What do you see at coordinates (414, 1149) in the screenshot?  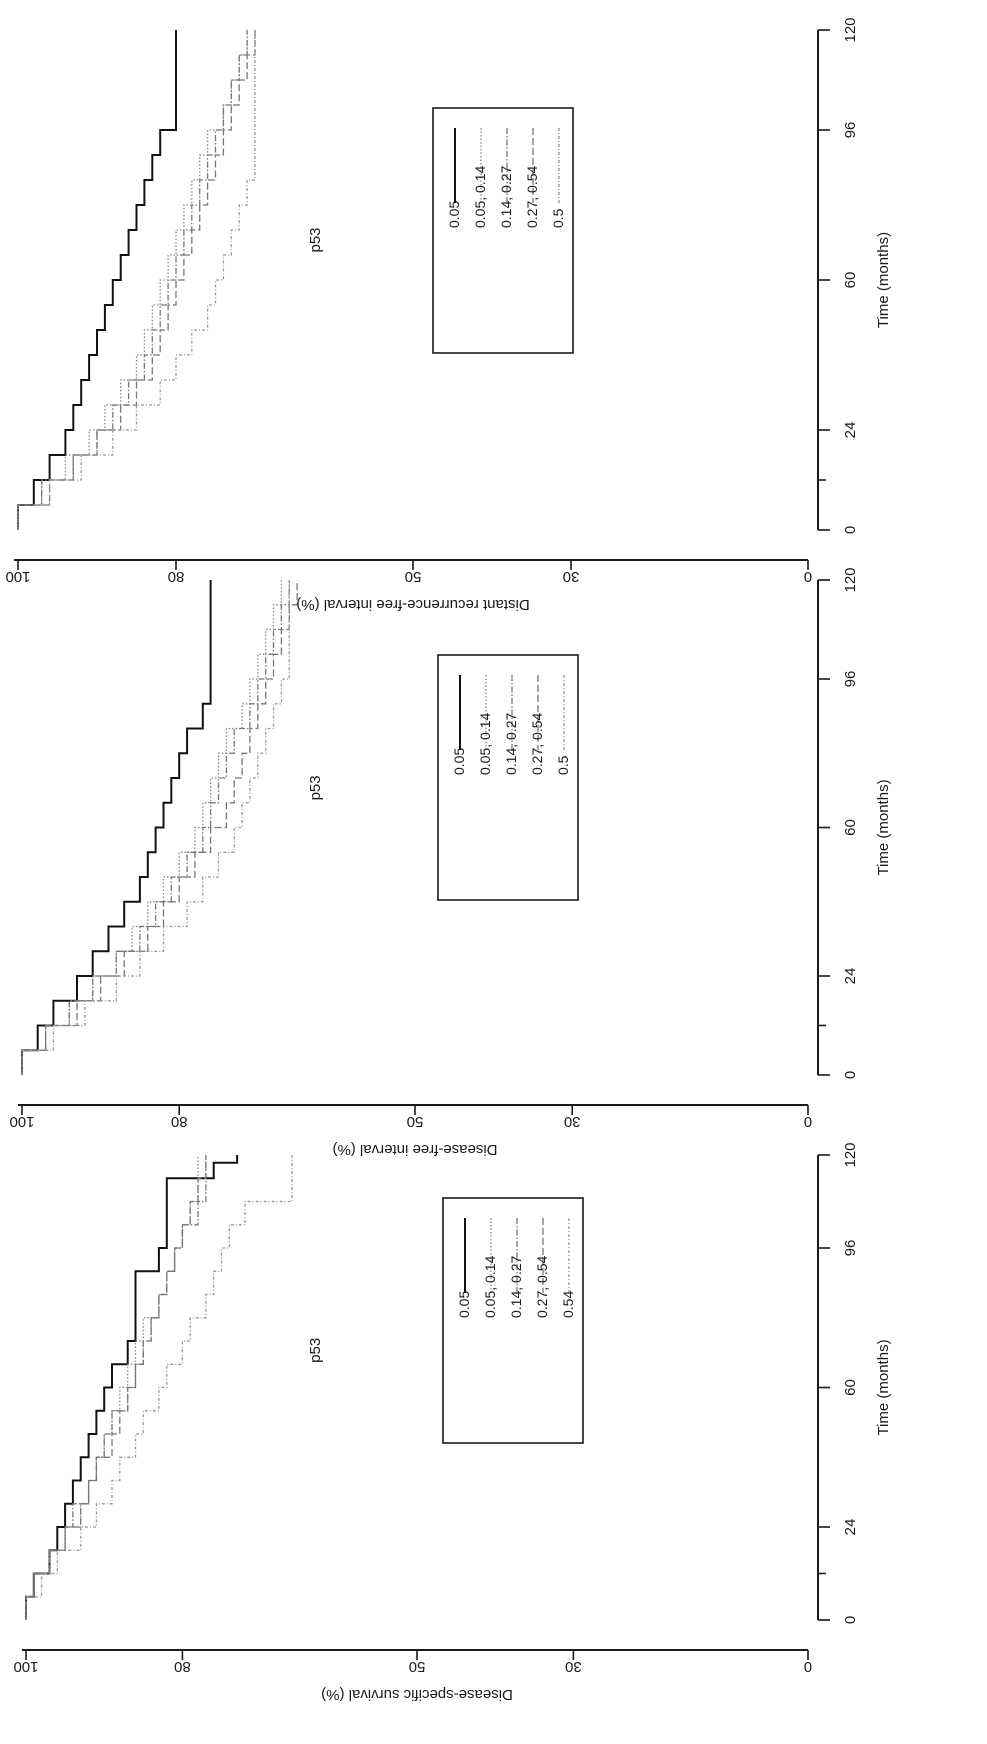 I see `percent-axis-title: Disease-free interval (%)` at bounding box center [414, 1149].